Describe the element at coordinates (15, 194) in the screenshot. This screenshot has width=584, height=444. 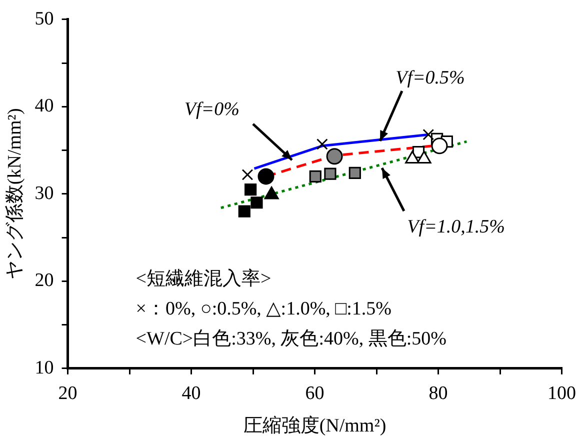
I see `y-axis-title: ヤング係数(kN/mm²)` at that location.